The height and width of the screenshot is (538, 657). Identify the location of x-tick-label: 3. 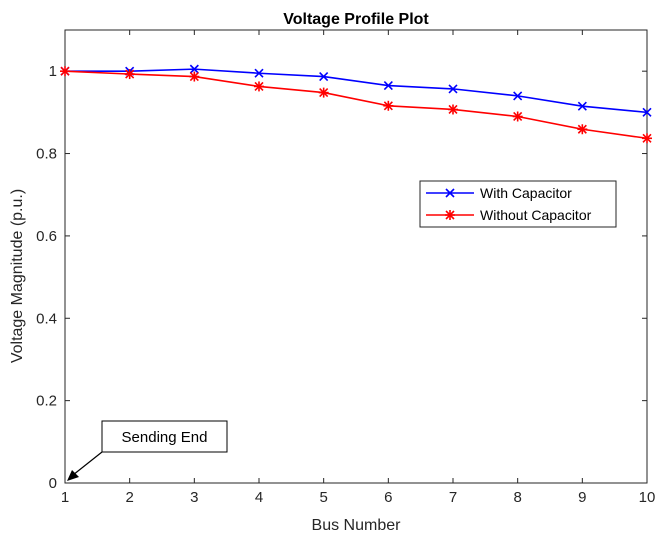
(194, 497).